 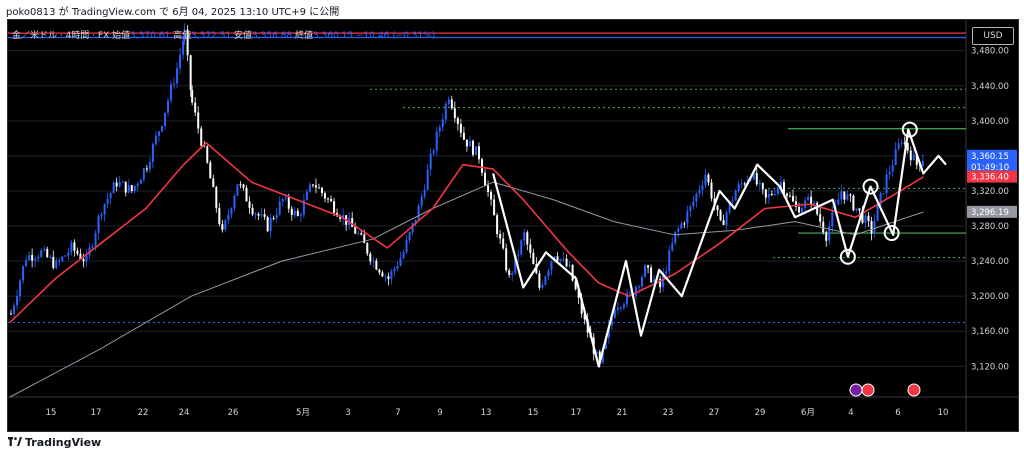 I want to click on x-tick-label: 6, so click(x=897, y=413).